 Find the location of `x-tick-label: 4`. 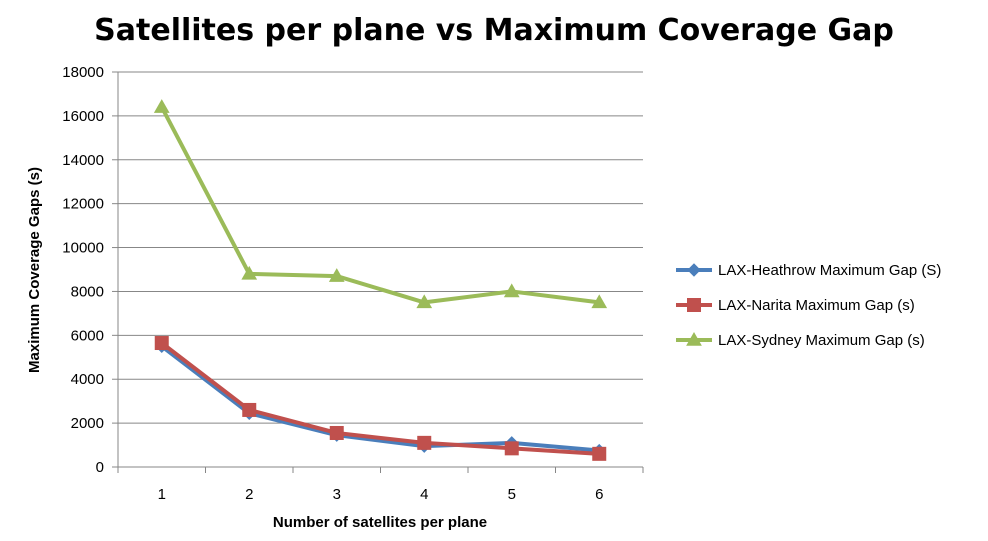

x-tick-label: 4 is located at coordinates (424, 494).